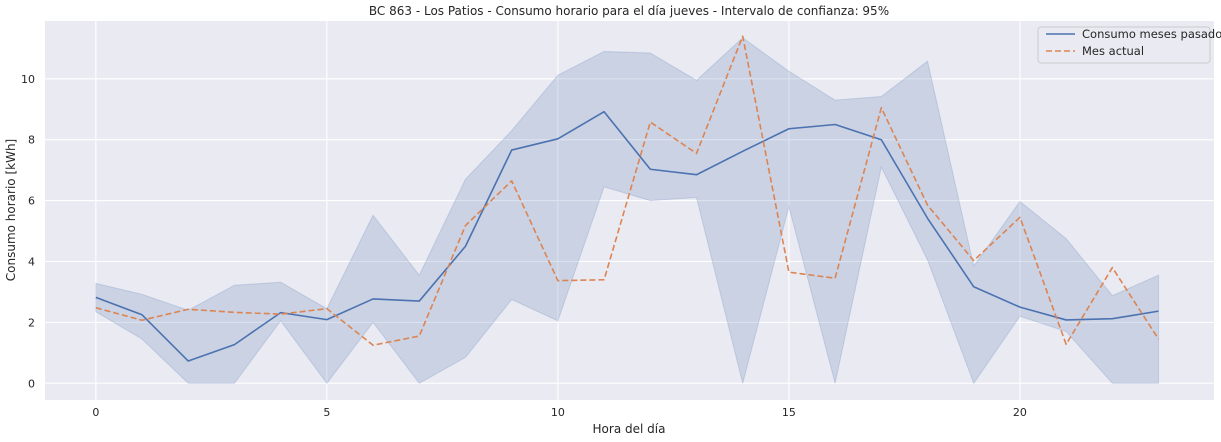 The height and width of the screenshot is (442, 1221). I want to click on x-tick-label: 0, so click(95, 412).